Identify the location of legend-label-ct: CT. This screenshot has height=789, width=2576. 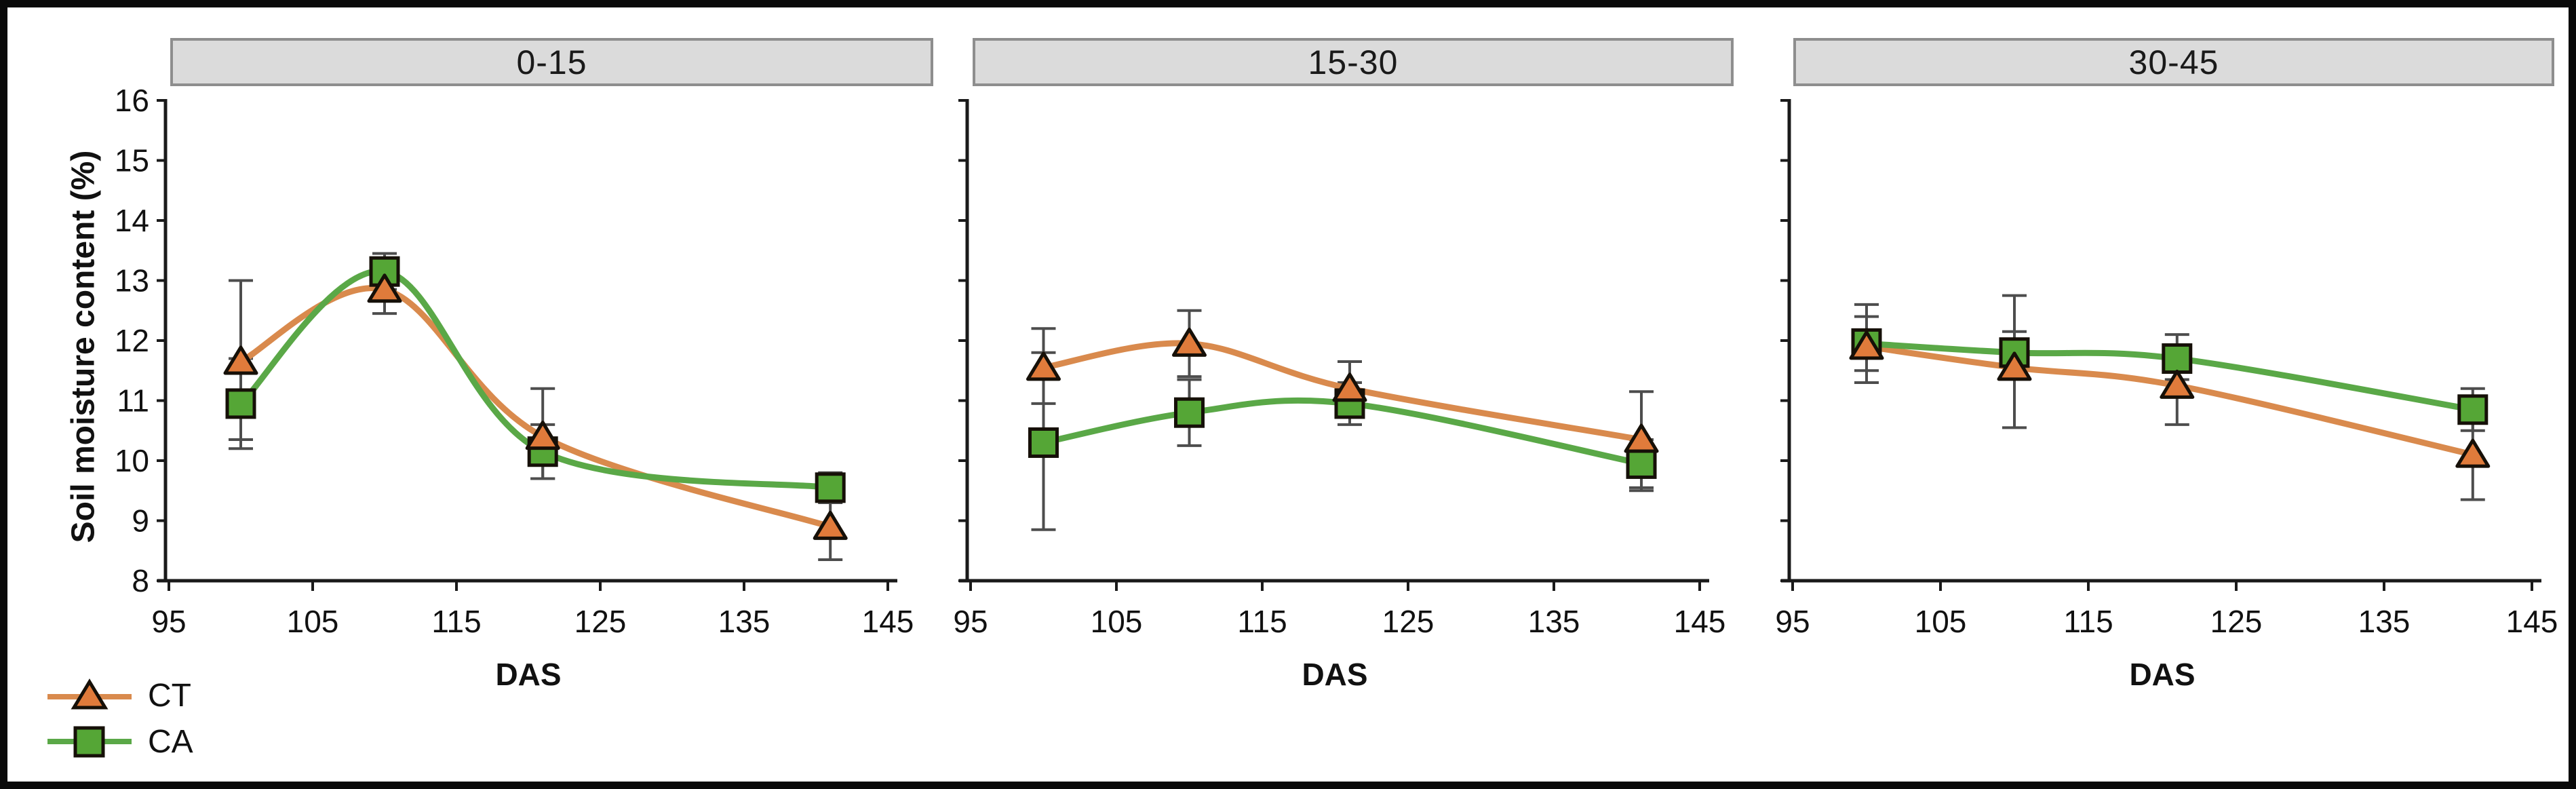
(169, 695).